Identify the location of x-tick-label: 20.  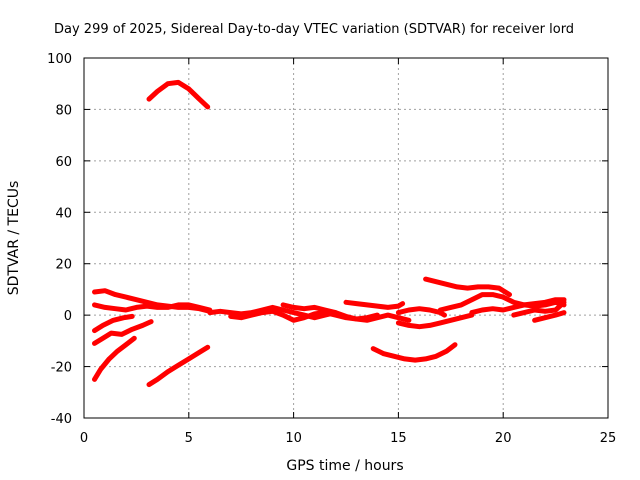
(503, 438).